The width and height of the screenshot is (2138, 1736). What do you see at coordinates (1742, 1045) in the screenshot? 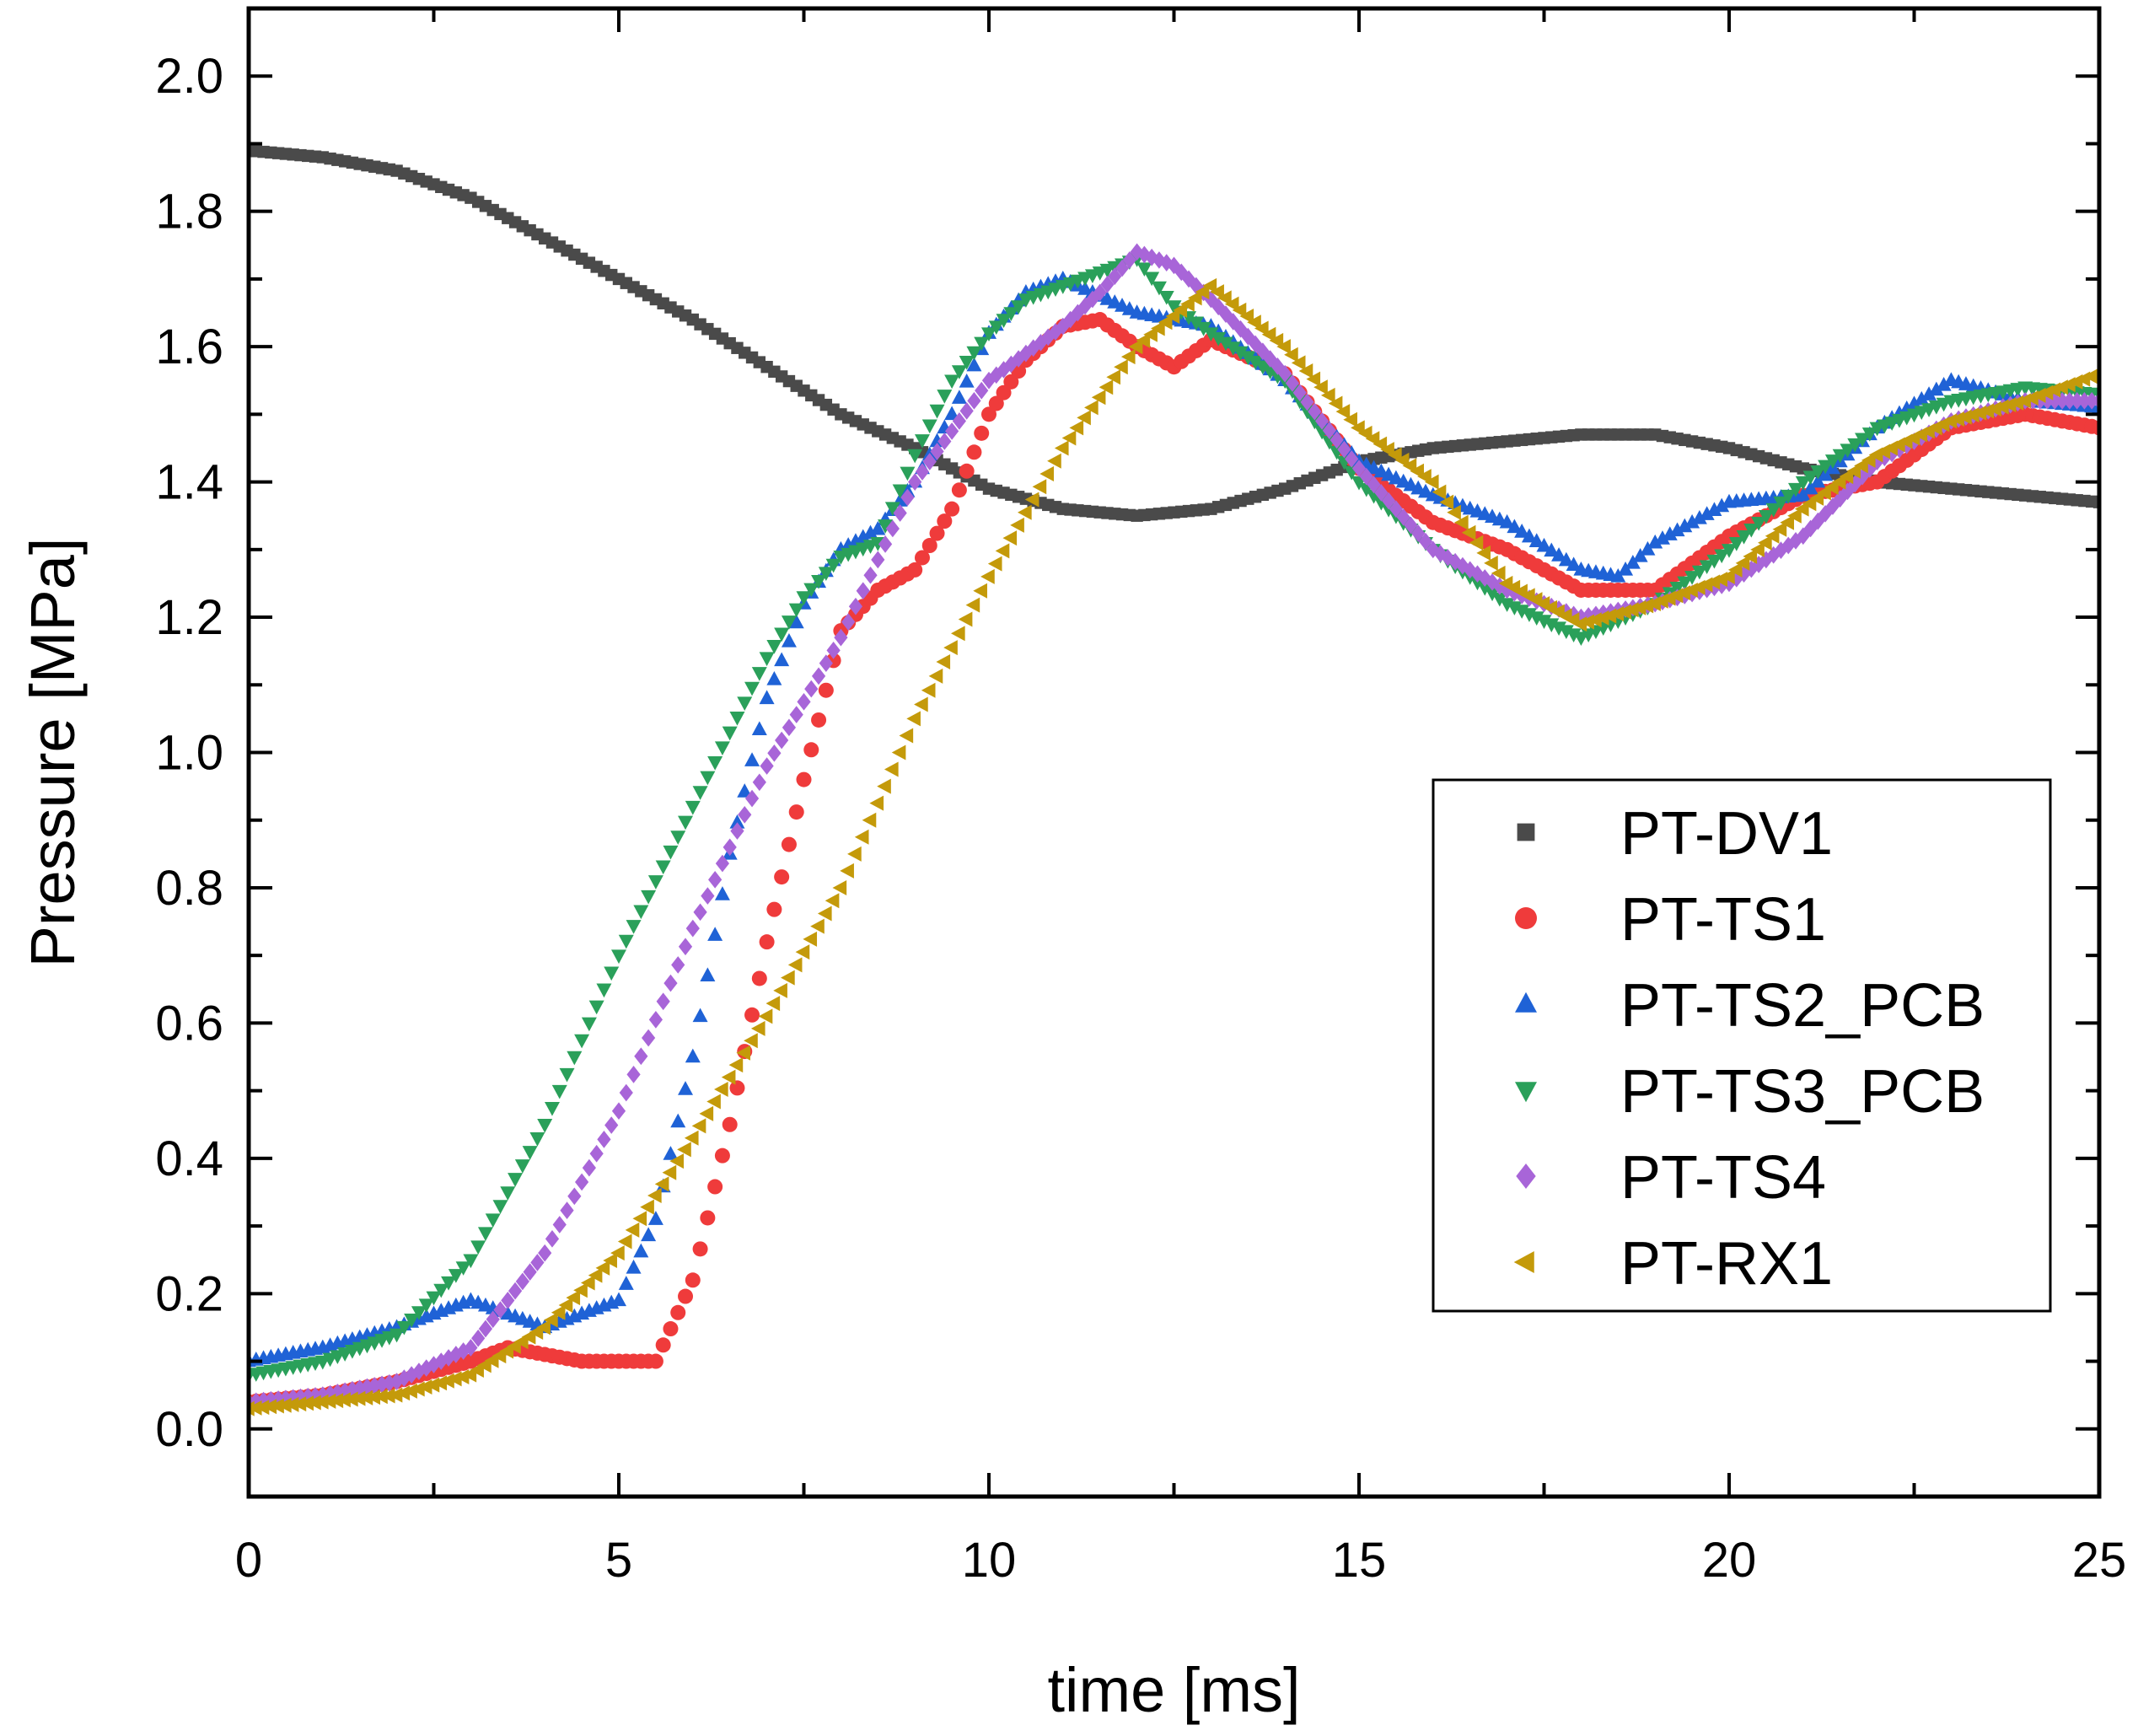
I see `legend-box` at bounding box center [1742, 1045].